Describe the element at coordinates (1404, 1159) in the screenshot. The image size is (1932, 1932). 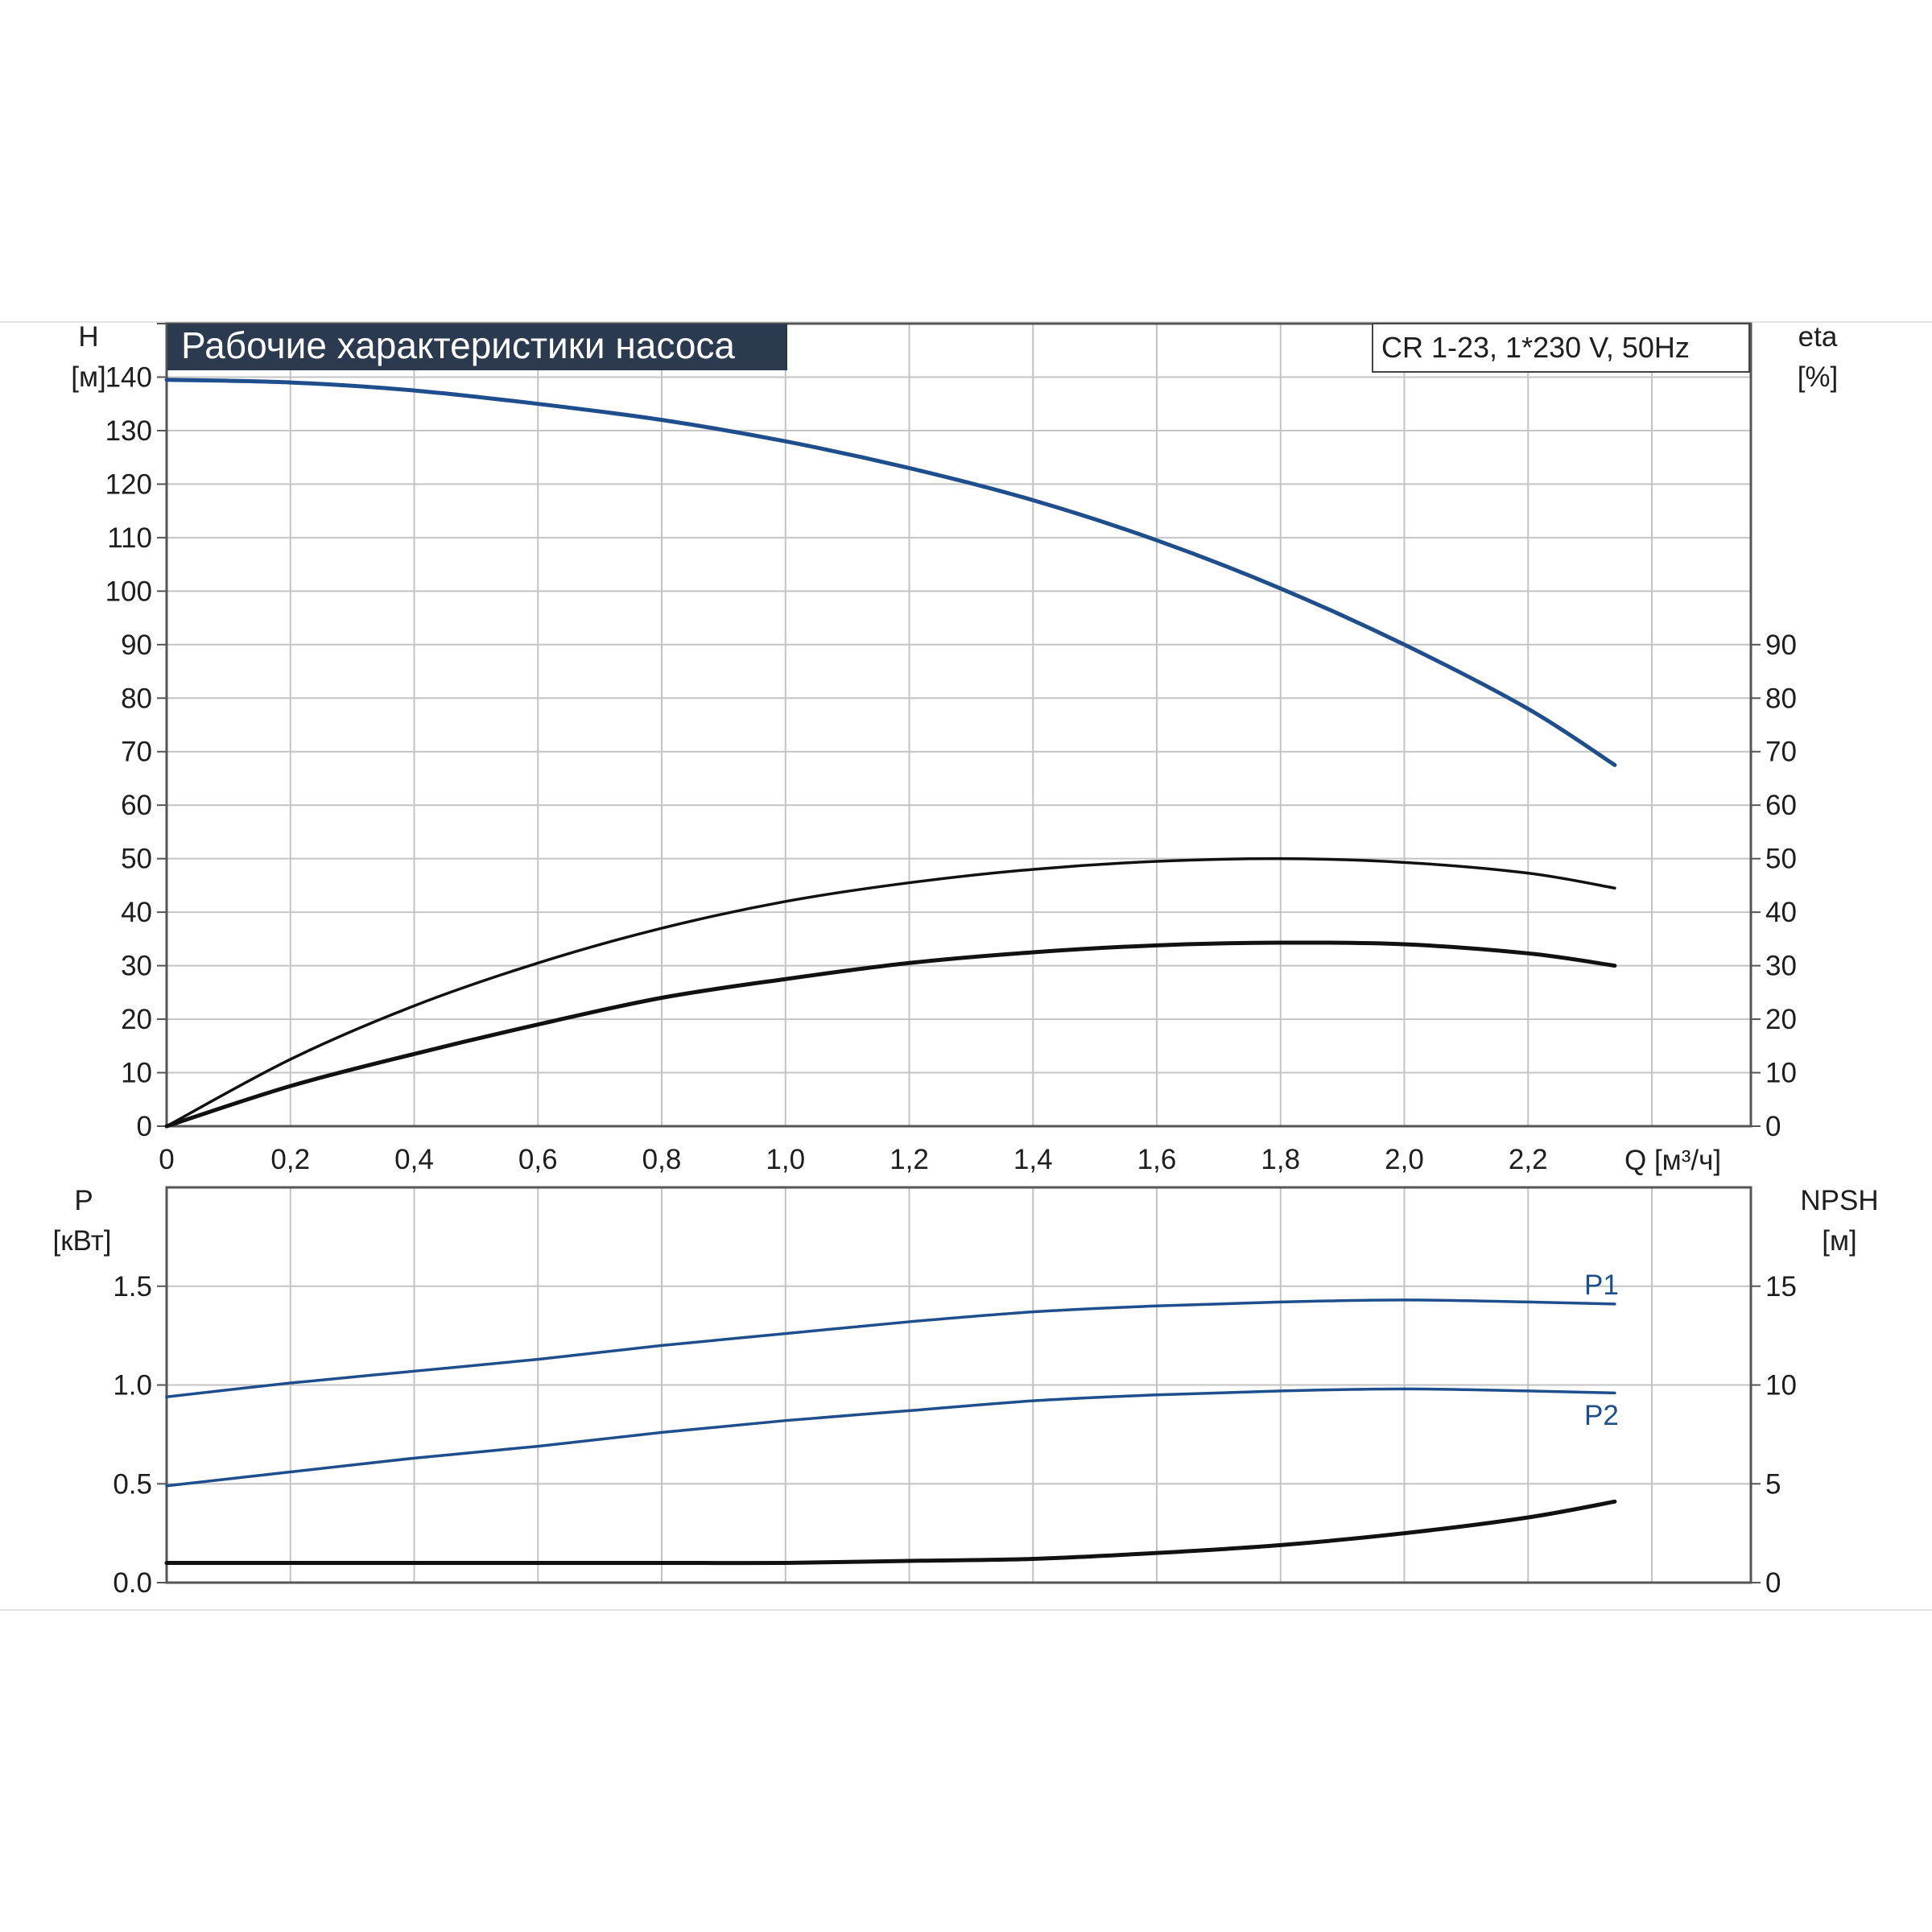
I see `x-tick-label: 2,0` at that location.